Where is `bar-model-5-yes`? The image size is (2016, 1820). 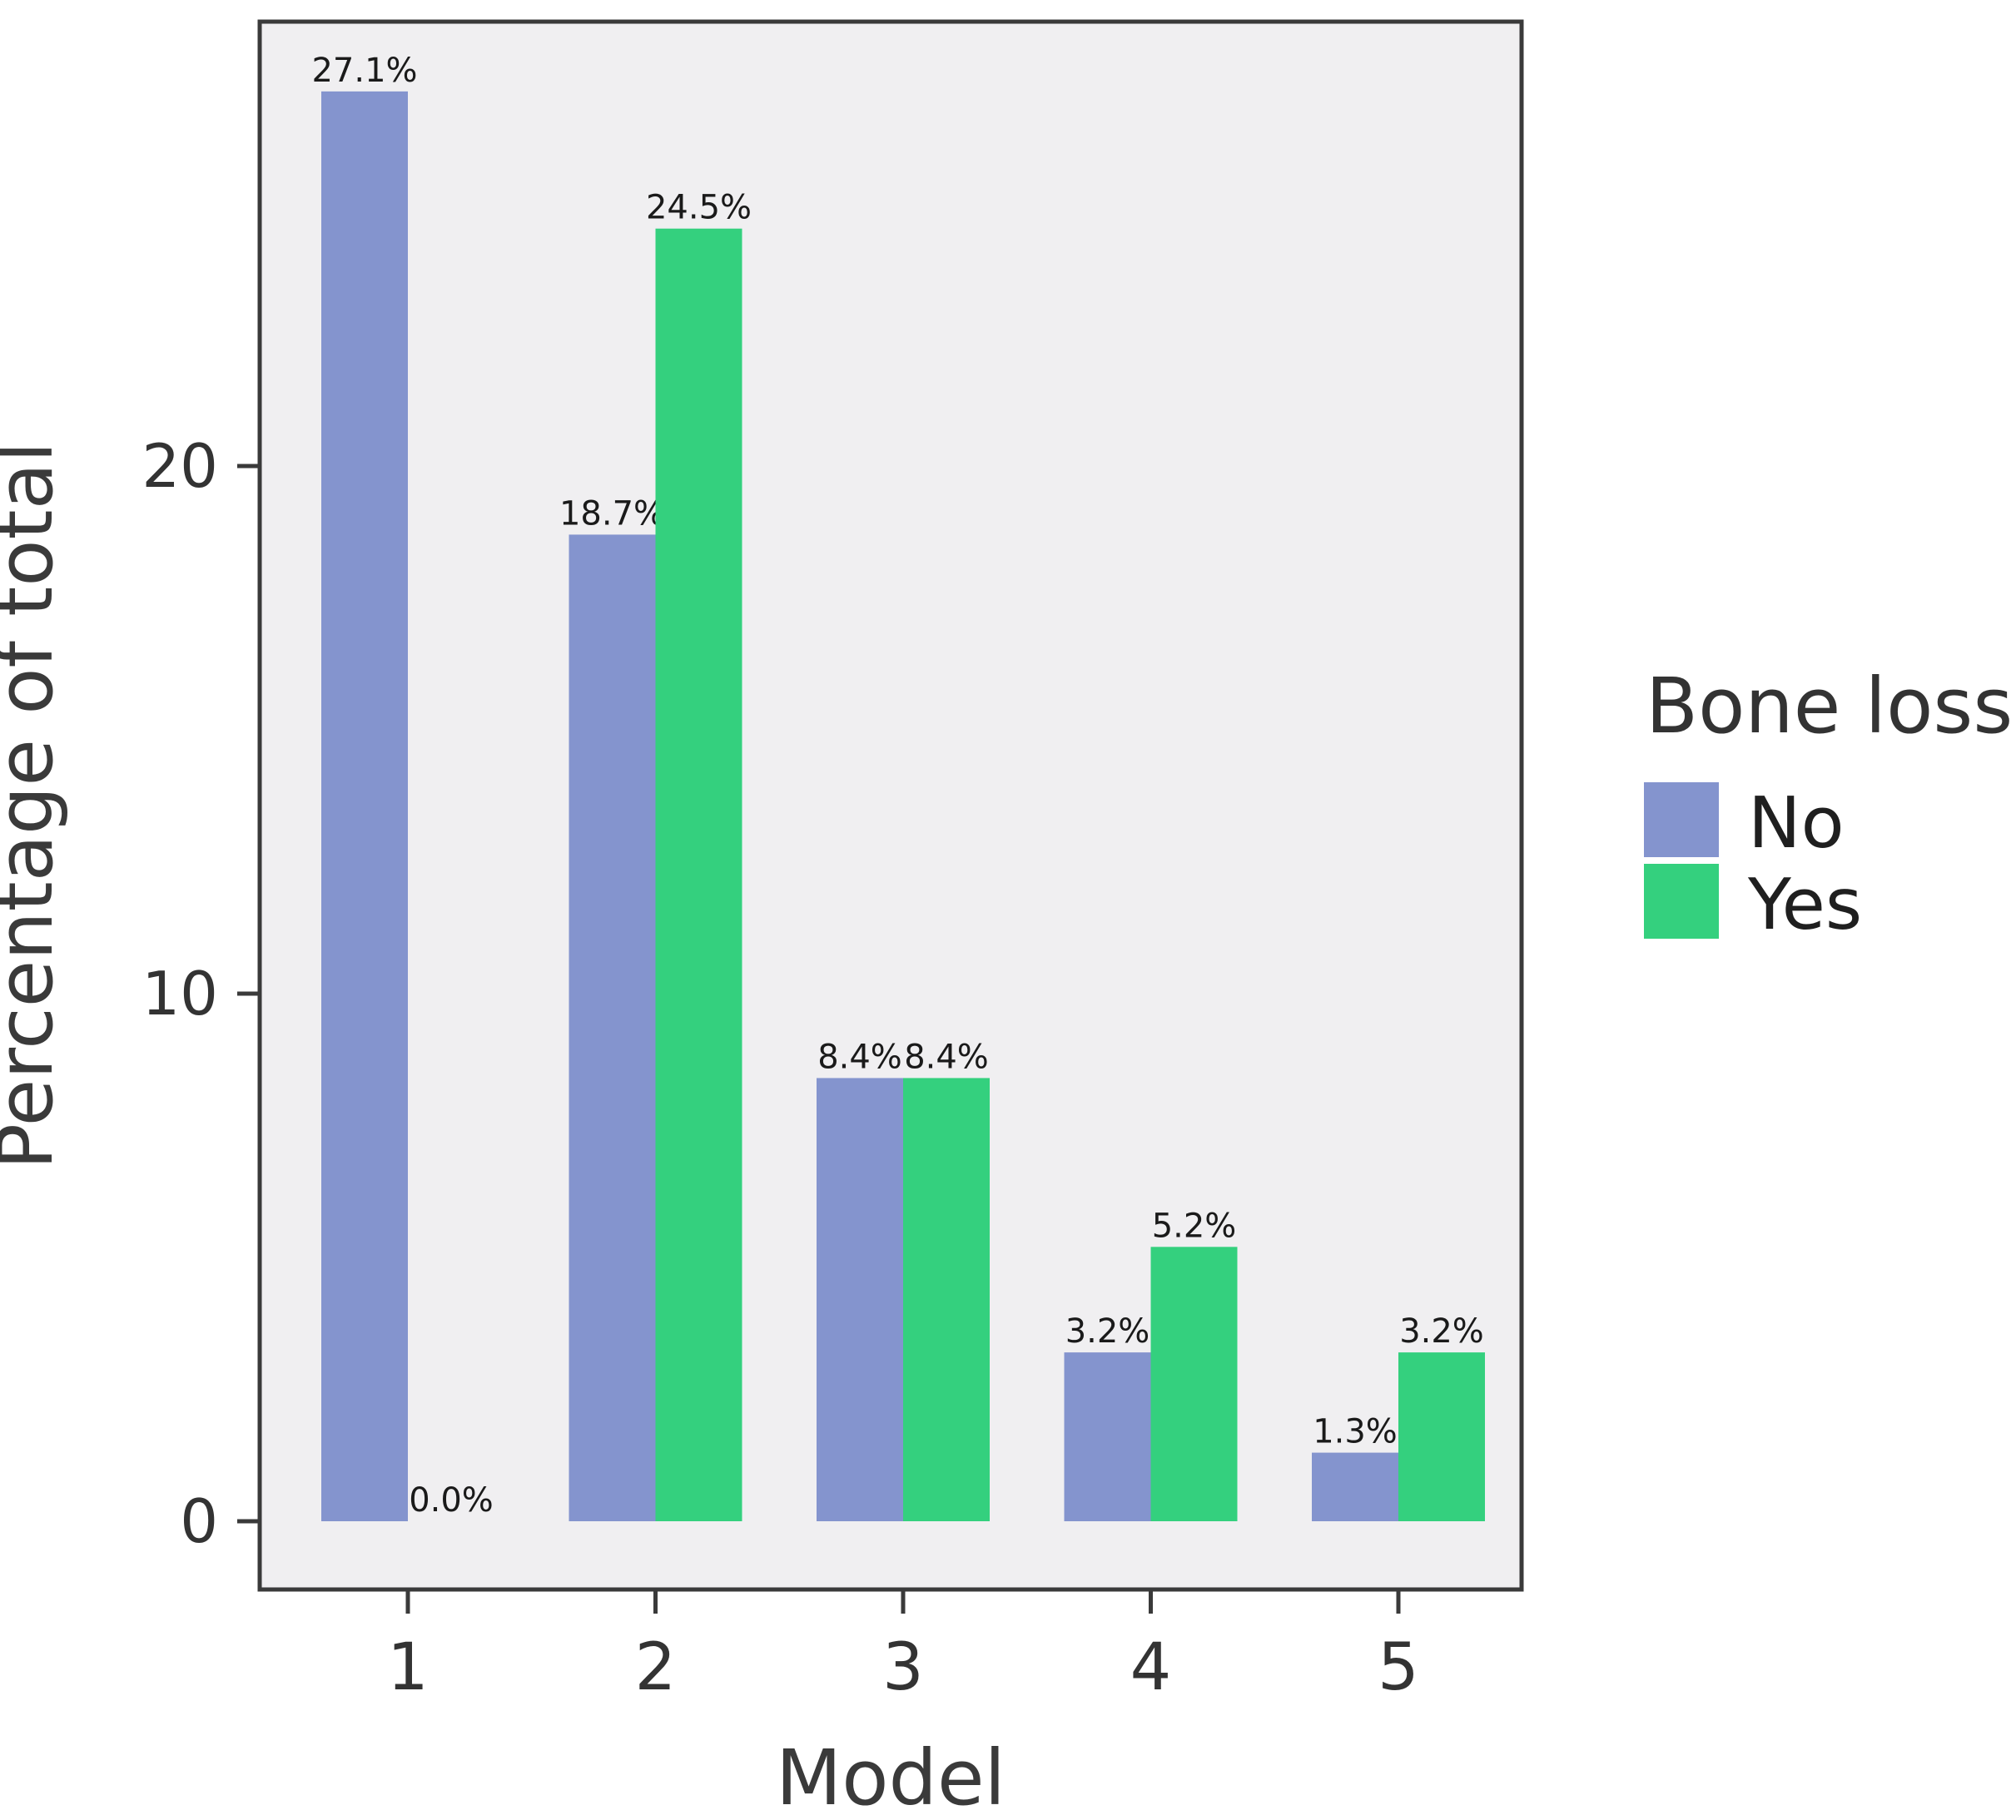
bar-model-5-yes is located at coordinates (1441, 1436).